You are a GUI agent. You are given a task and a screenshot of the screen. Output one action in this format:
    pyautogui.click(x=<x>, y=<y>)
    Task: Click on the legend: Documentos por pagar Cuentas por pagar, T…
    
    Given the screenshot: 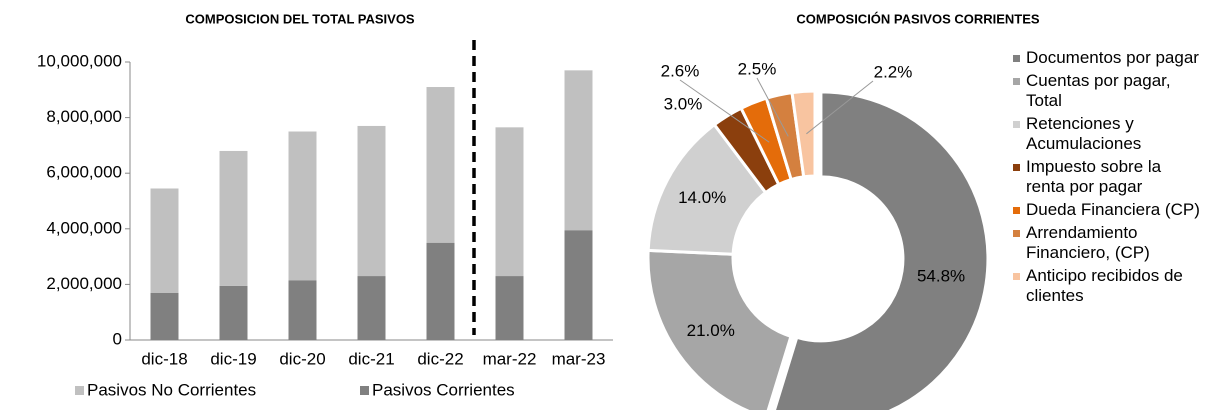 What is the action you would take?
    pyautogui.click(x=1108, y=178)
    